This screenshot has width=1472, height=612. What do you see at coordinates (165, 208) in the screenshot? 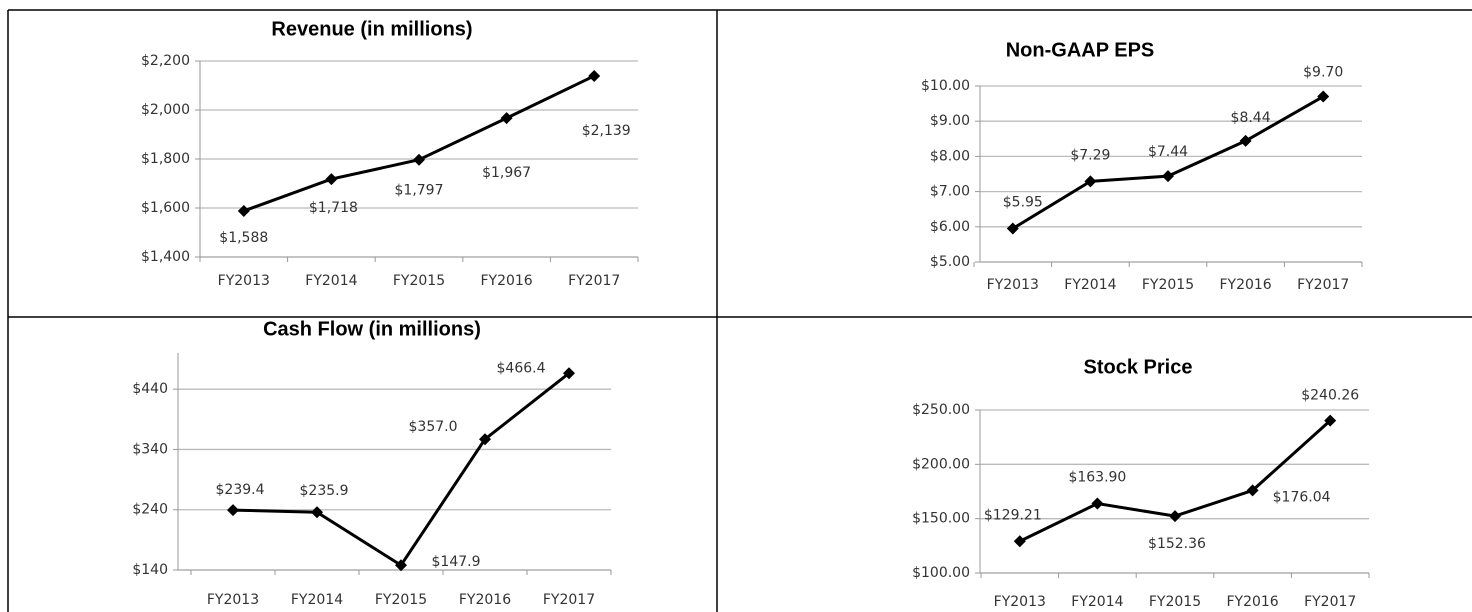
I see `y-tick-label: $1,600` at bounding box center [165, 208].